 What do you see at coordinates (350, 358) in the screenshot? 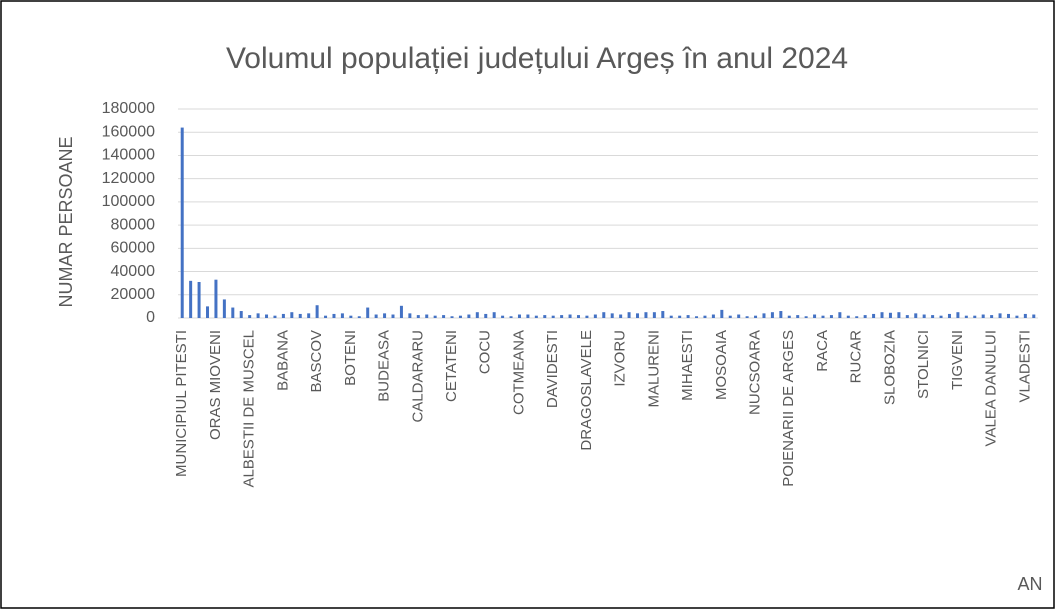
I see `x-tick-label: BOTENI` at bounding box center [350, 358].